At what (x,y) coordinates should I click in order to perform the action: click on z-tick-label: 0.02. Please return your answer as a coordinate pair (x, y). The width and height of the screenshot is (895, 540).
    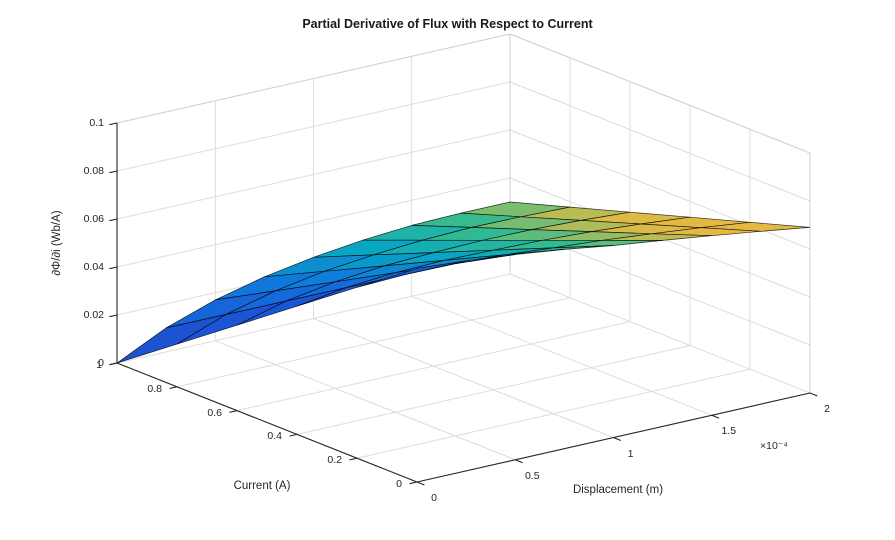
    Looking at the image, I should click on (93, 315).